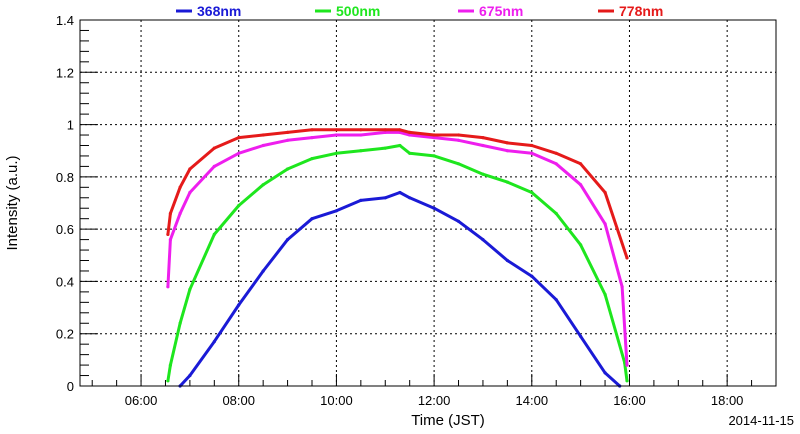 This screenshot has height=434, width=800. Describe the element at coordinates (419, 11) in the screenshot. I see `legend: 368nm 500nm 675nm 778nm` at that location.